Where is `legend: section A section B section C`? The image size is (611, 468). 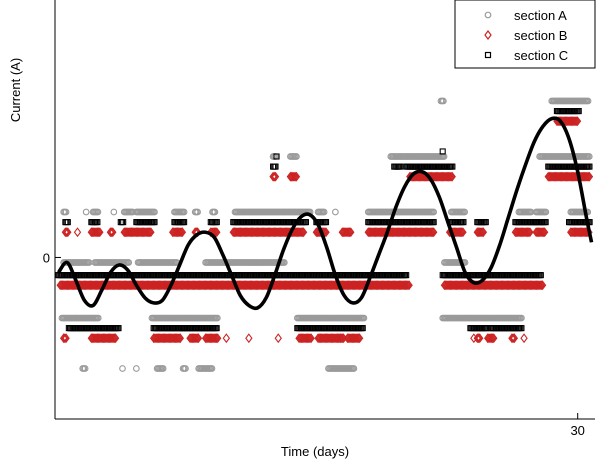 legend: section A section B section C is located at coordinates (525, 34).